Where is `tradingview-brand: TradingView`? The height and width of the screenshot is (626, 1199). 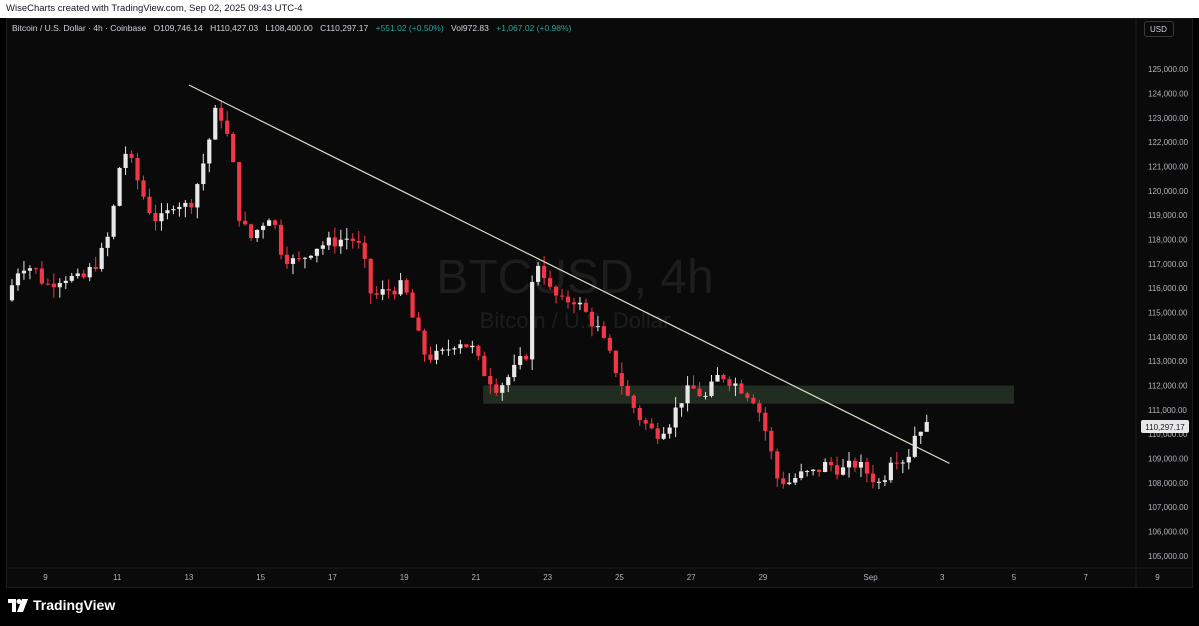
tradingview-brand: TradingView is located at coordinates (61, 605).